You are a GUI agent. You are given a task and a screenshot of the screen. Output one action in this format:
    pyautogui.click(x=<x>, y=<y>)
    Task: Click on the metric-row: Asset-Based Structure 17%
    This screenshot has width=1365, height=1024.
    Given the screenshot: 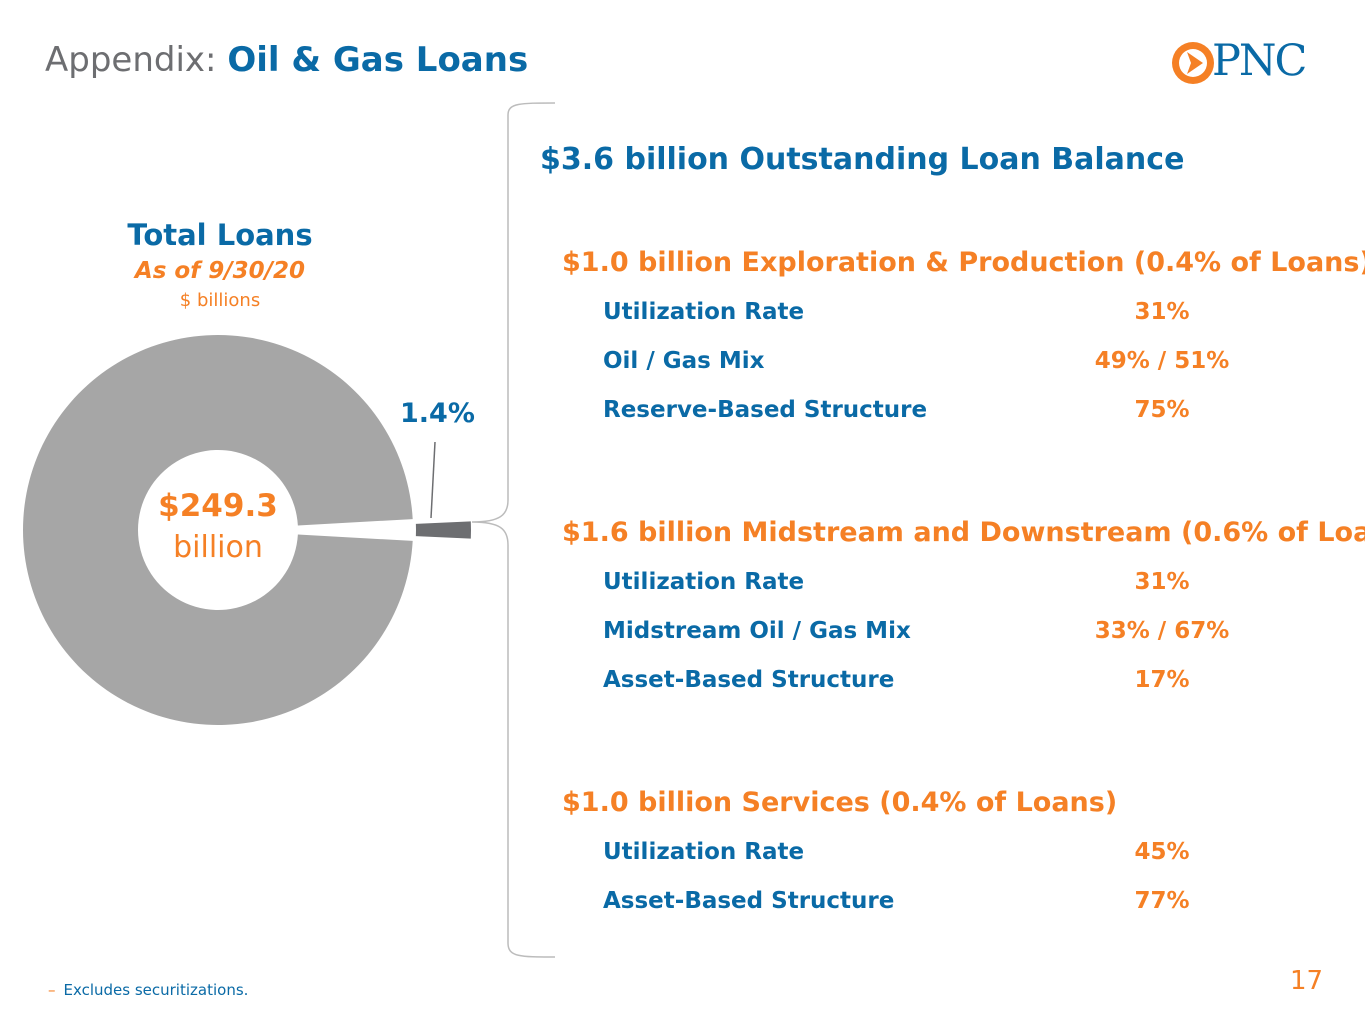 What is the action you would take?
    pyautogui.click(x=942, y=689)
    